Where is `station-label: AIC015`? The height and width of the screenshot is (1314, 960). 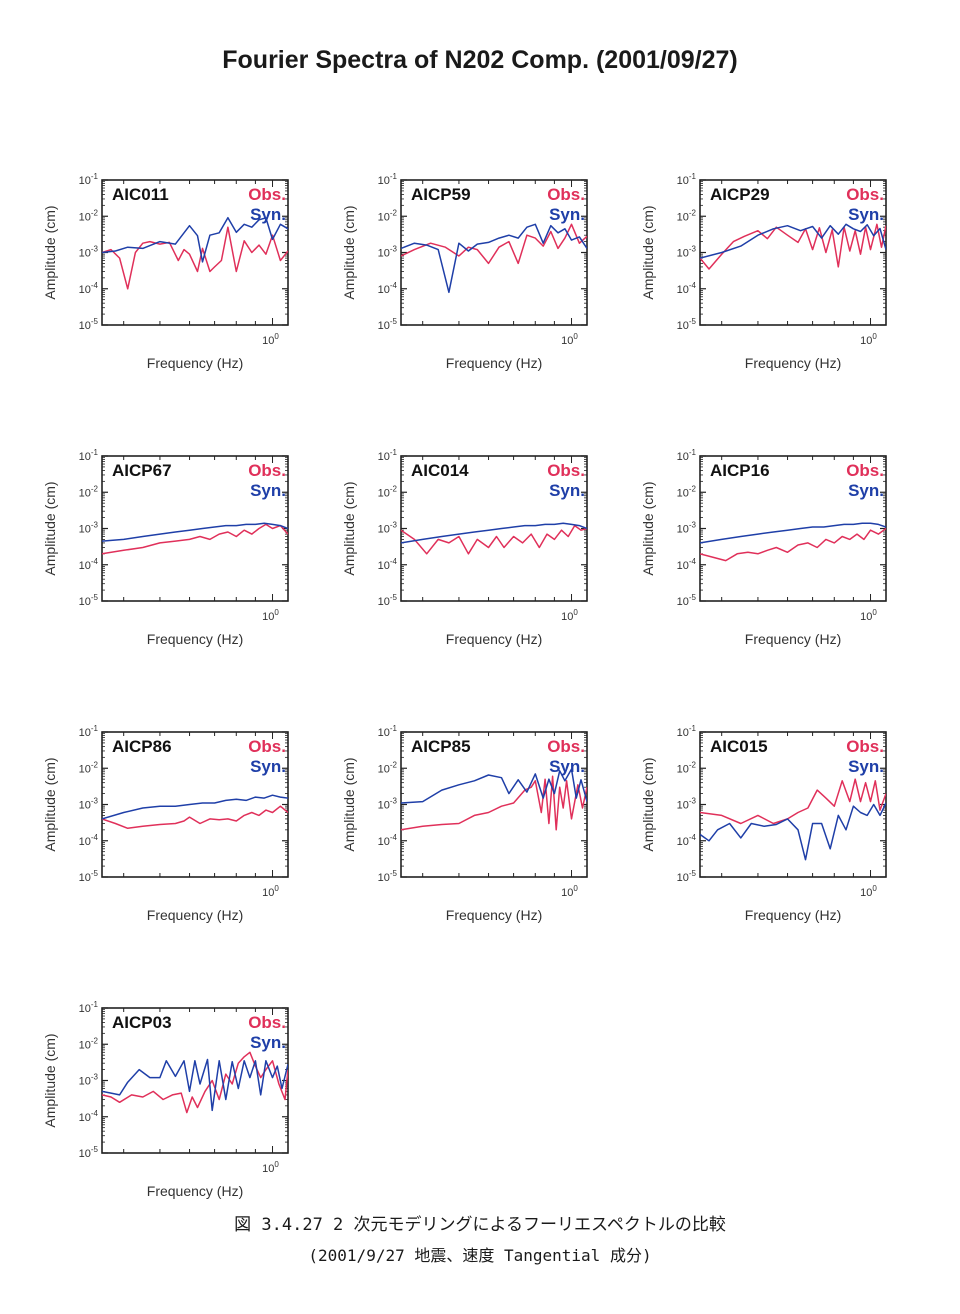
station-label: AIC015 is located at coordinates (739, 746).